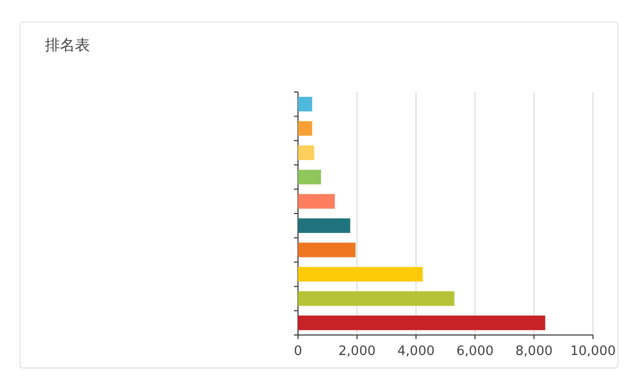  I want to click on x-tick-label: 0, so click(298, 351).